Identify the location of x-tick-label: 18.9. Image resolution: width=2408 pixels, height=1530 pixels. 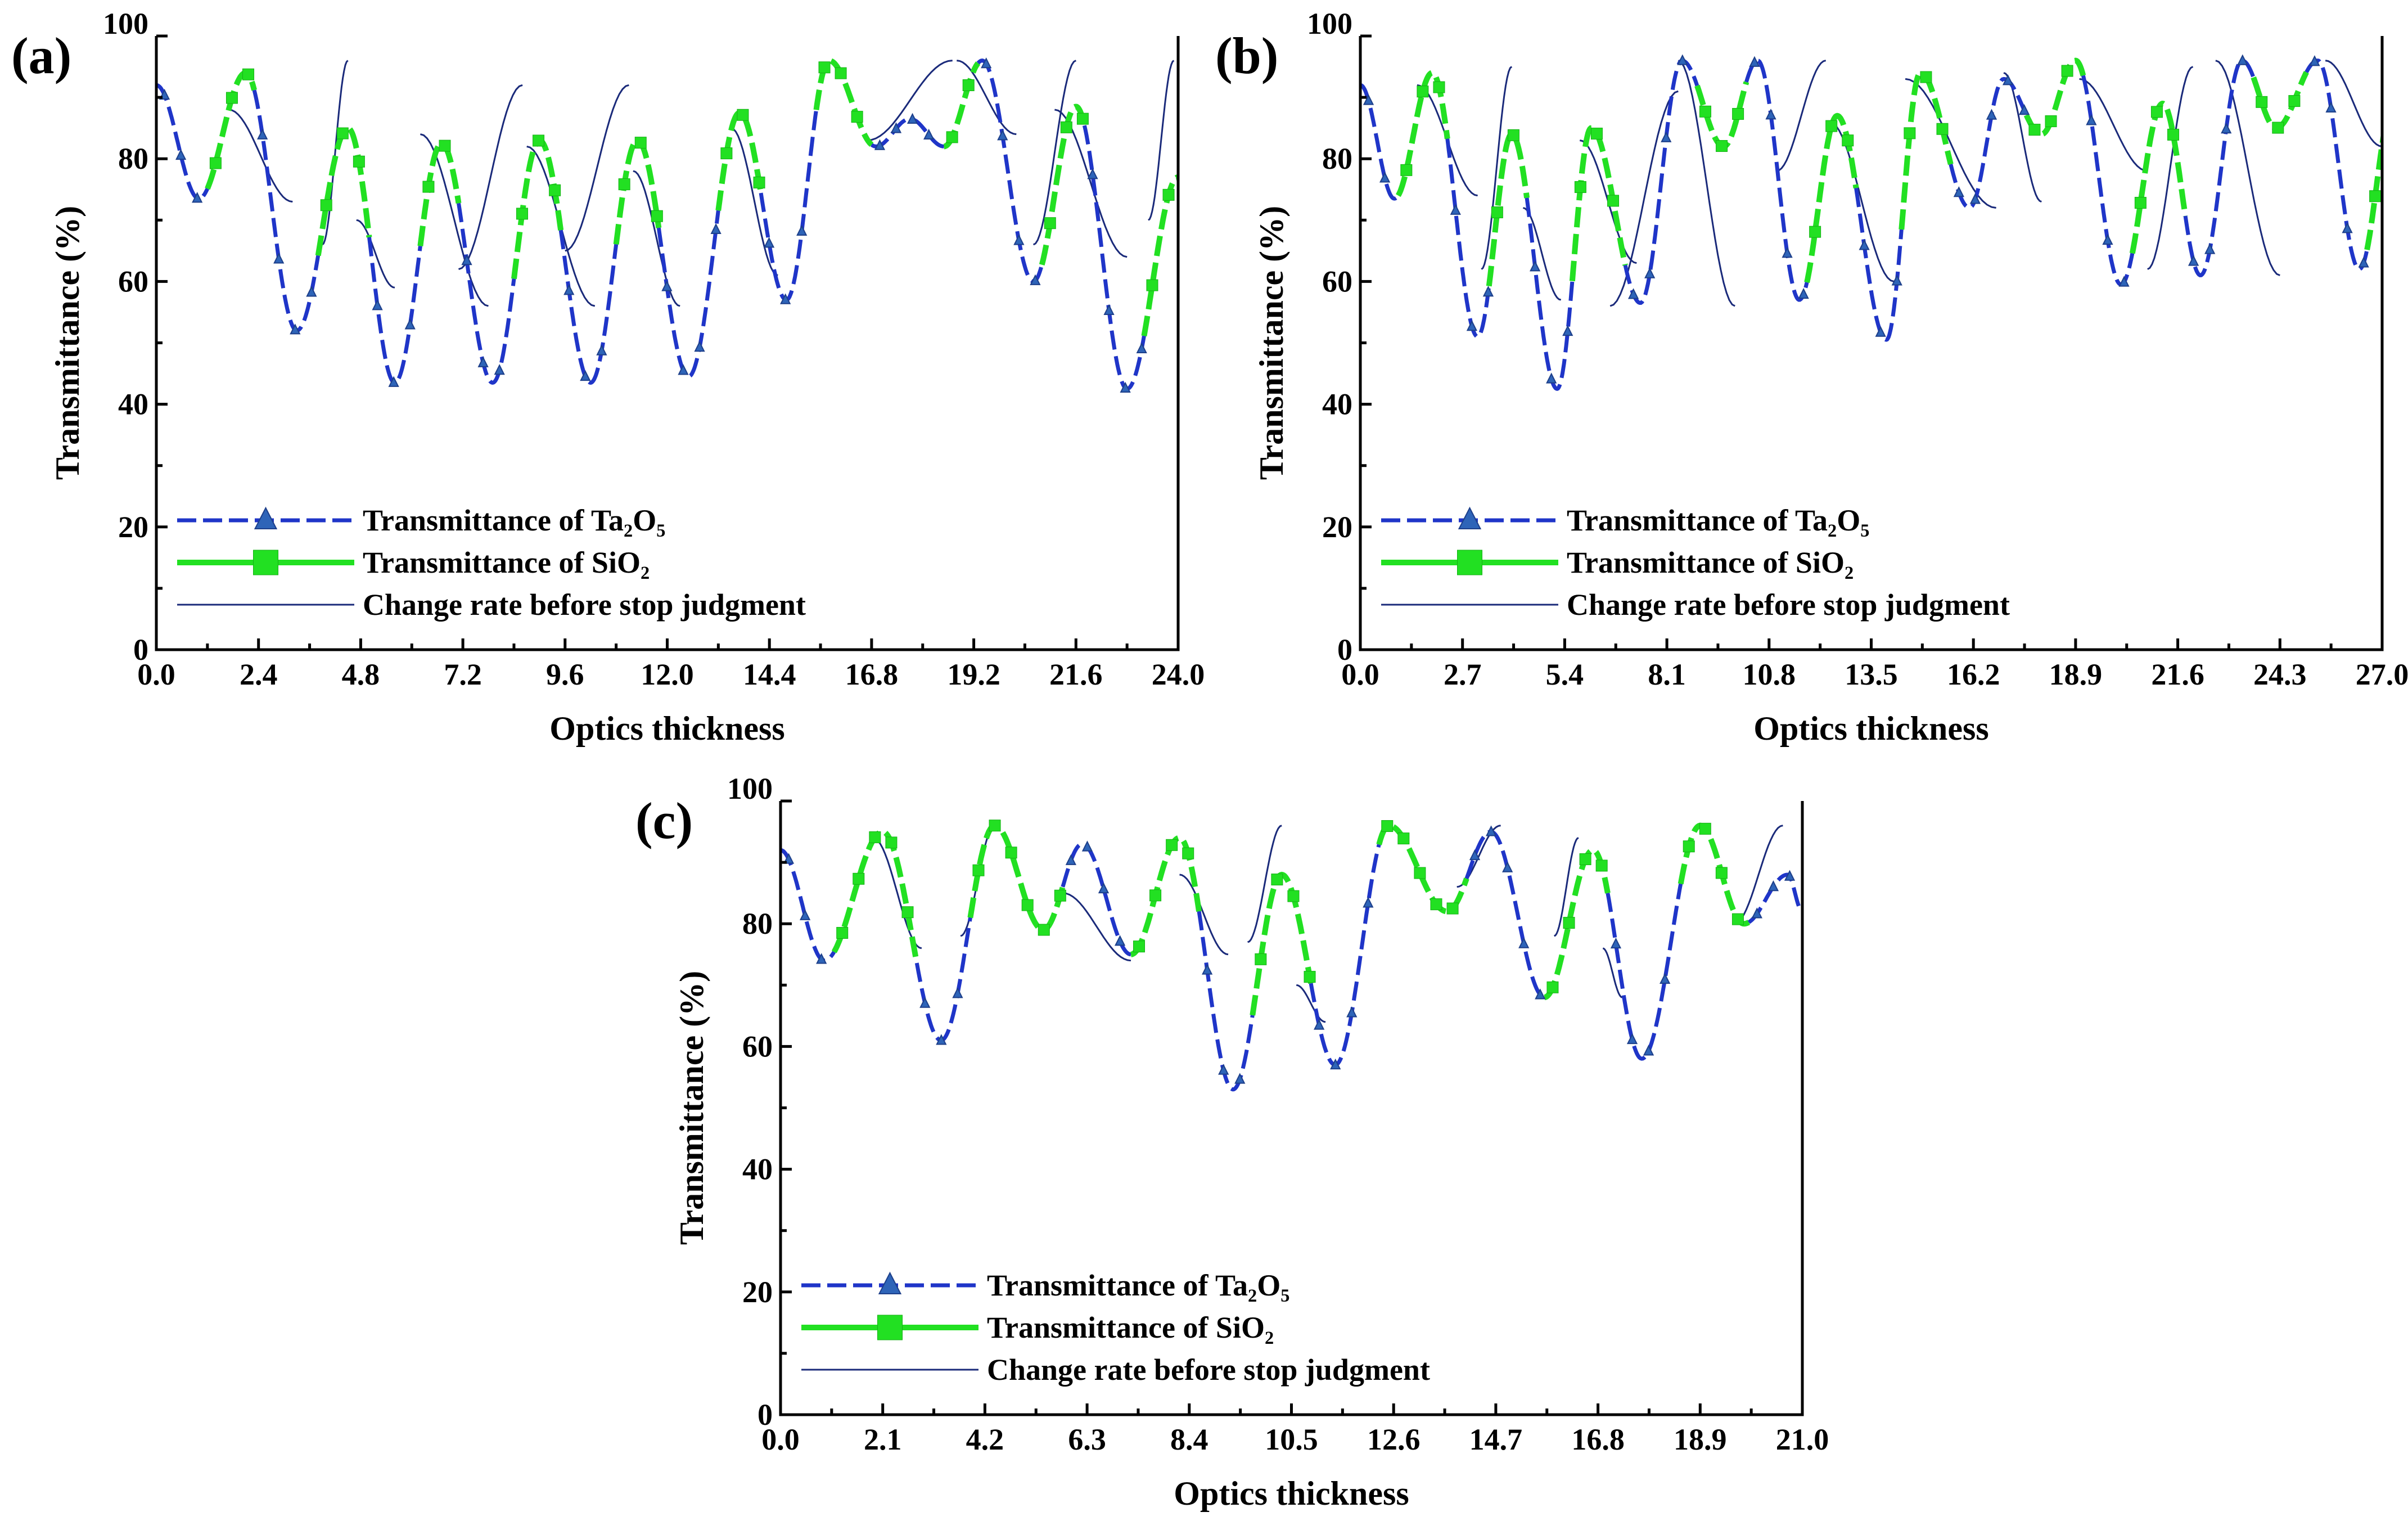
(1700, 1439).